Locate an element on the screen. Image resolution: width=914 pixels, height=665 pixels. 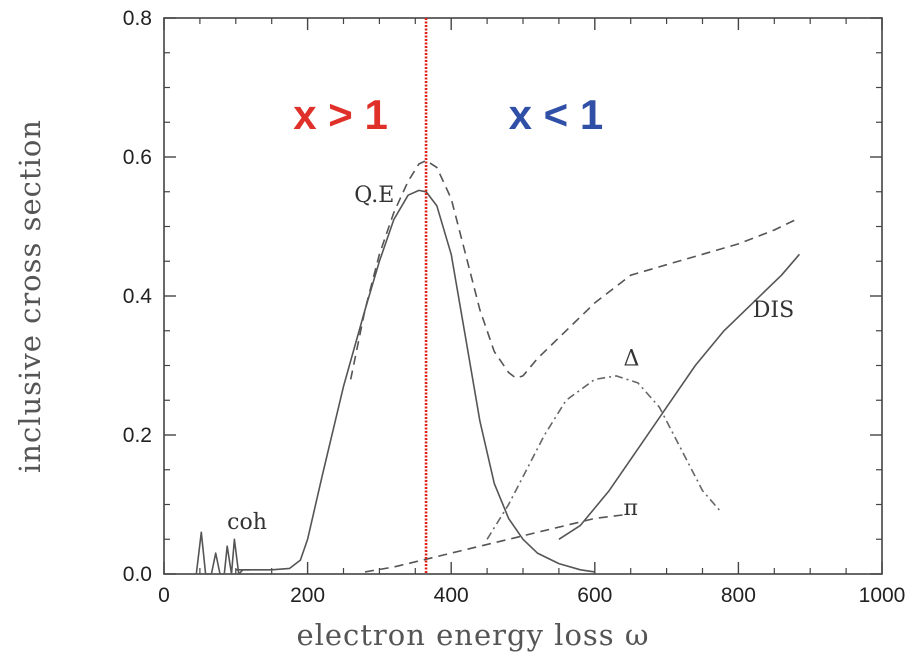
y-tick-label: 0.6 is located at coordinates (137, 157).